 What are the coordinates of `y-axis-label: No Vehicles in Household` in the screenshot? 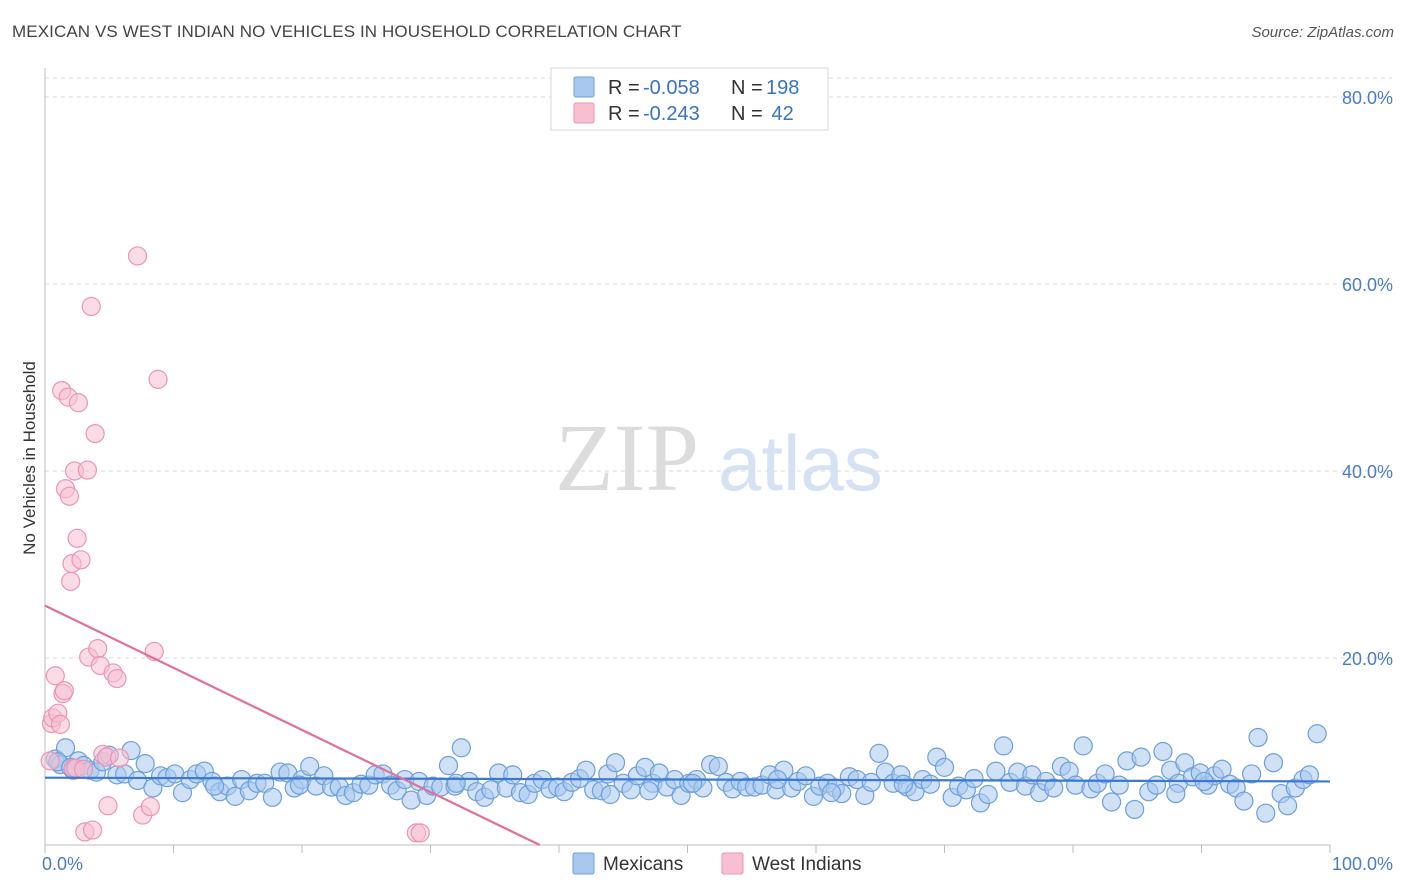 It's located at (29, 458).